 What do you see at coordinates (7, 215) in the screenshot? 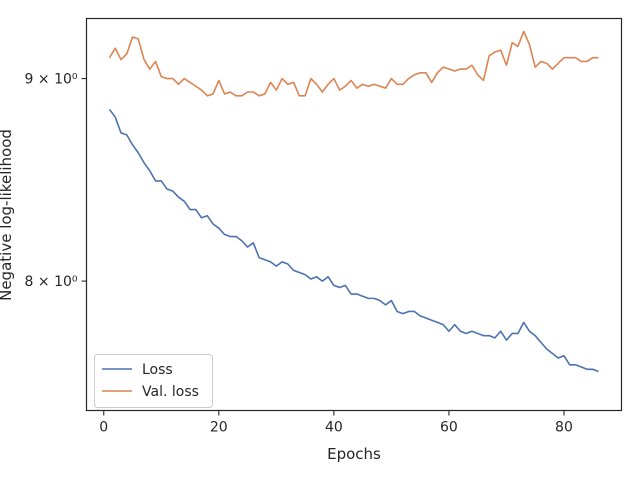
I see `y-axis-label: Negative log-likelihood` at bounding box center [7, 215].